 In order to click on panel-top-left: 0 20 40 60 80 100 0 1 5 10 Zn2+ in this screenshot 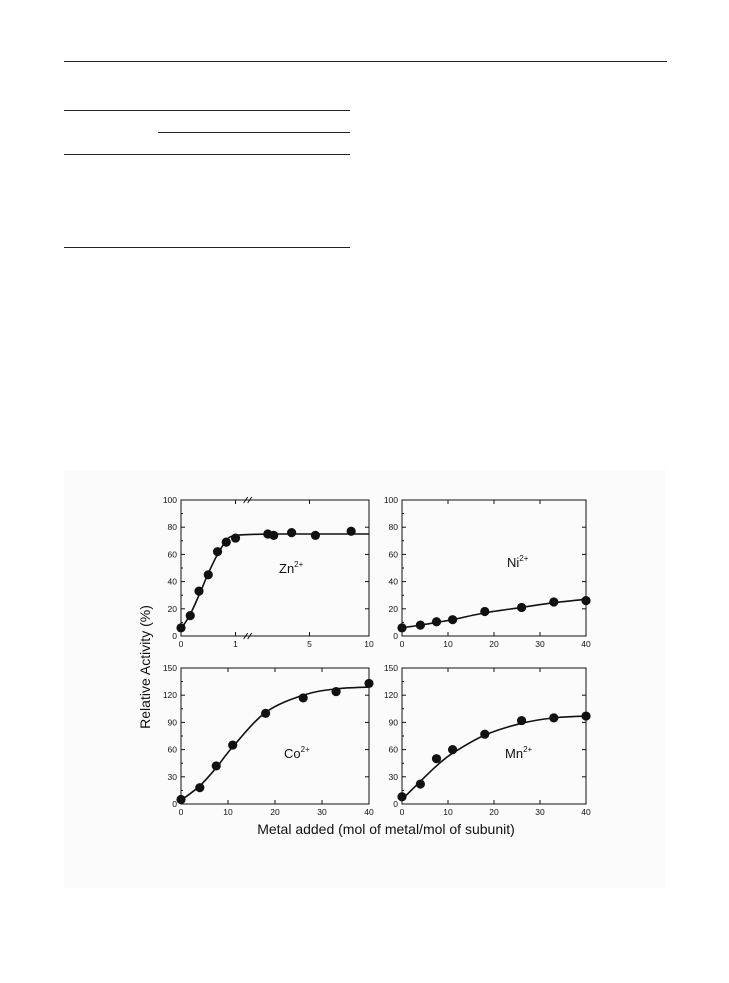, I will do `click(268, 572)`.